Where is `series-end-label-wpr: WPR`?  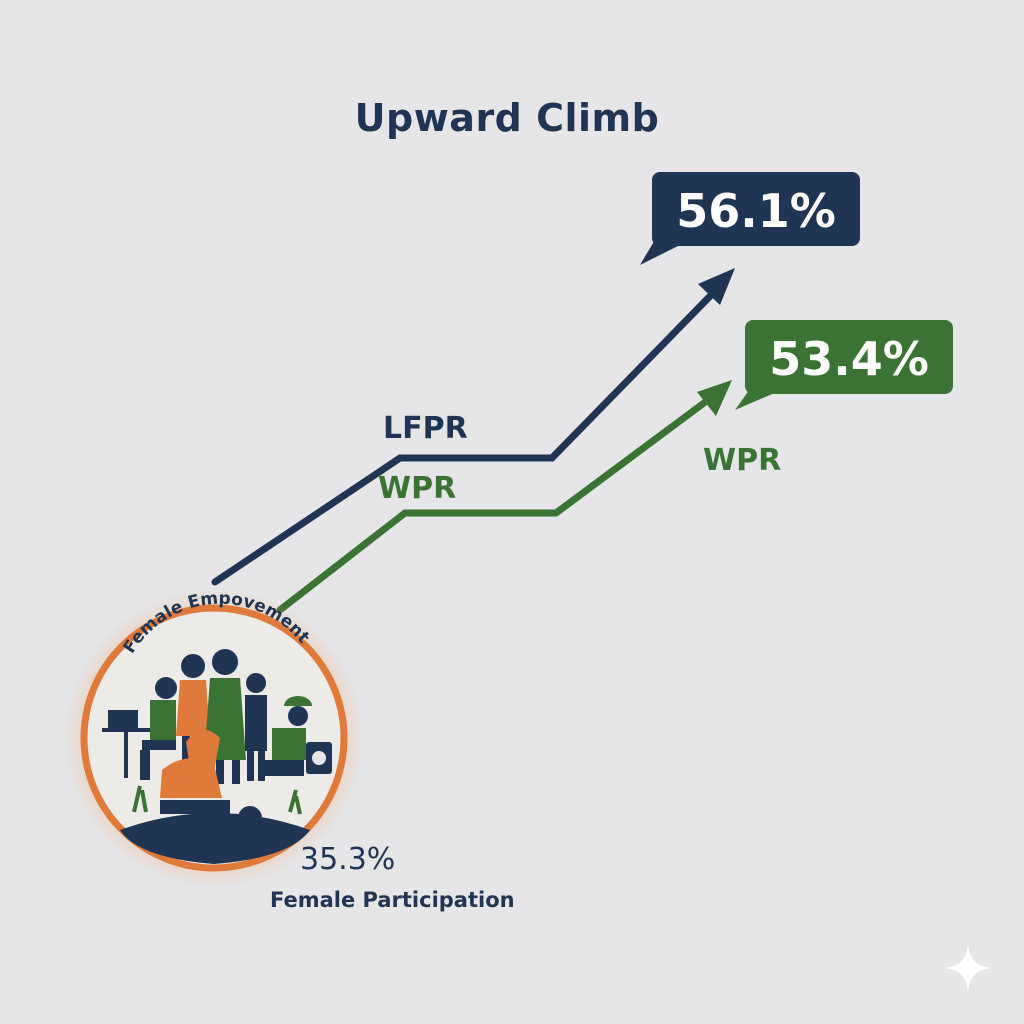
series-end-label-wpr: WPR is located at coordinates (742, 460).